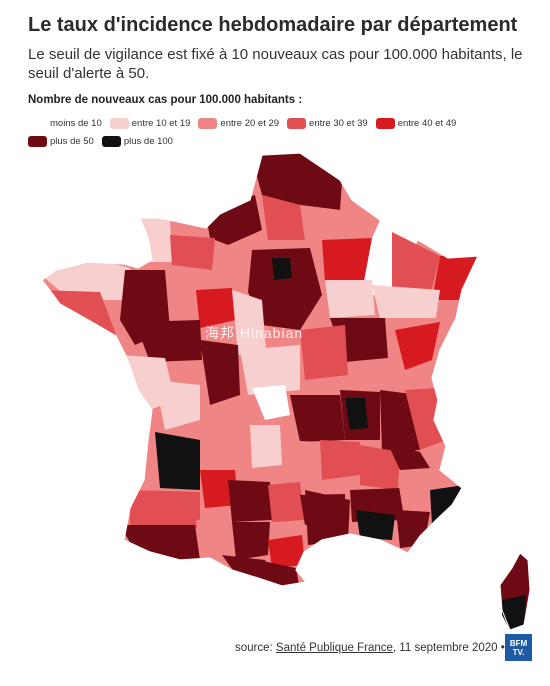 Image resolution: width=550 pixels, height=686 pixels. What do you see at coordinates (338, 123) in the screenshot?
I see `legend-label: entre 30 et 39` at bounding box center [338, 123].